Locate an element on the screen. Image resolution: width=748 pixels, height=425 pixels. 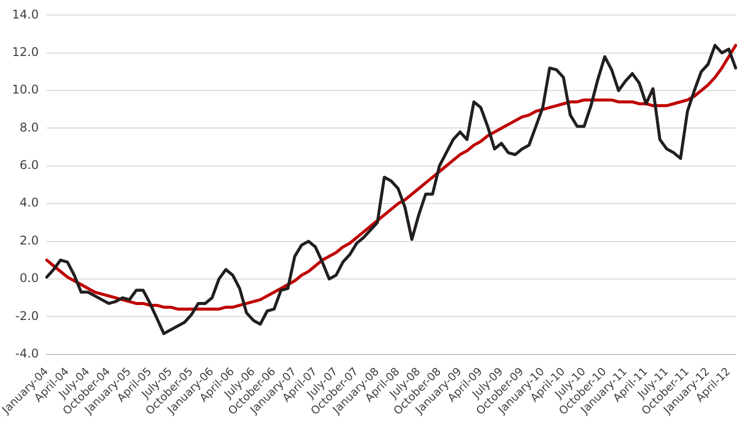
y-tick-label: 4.0 is located at coordinates (29, 203).